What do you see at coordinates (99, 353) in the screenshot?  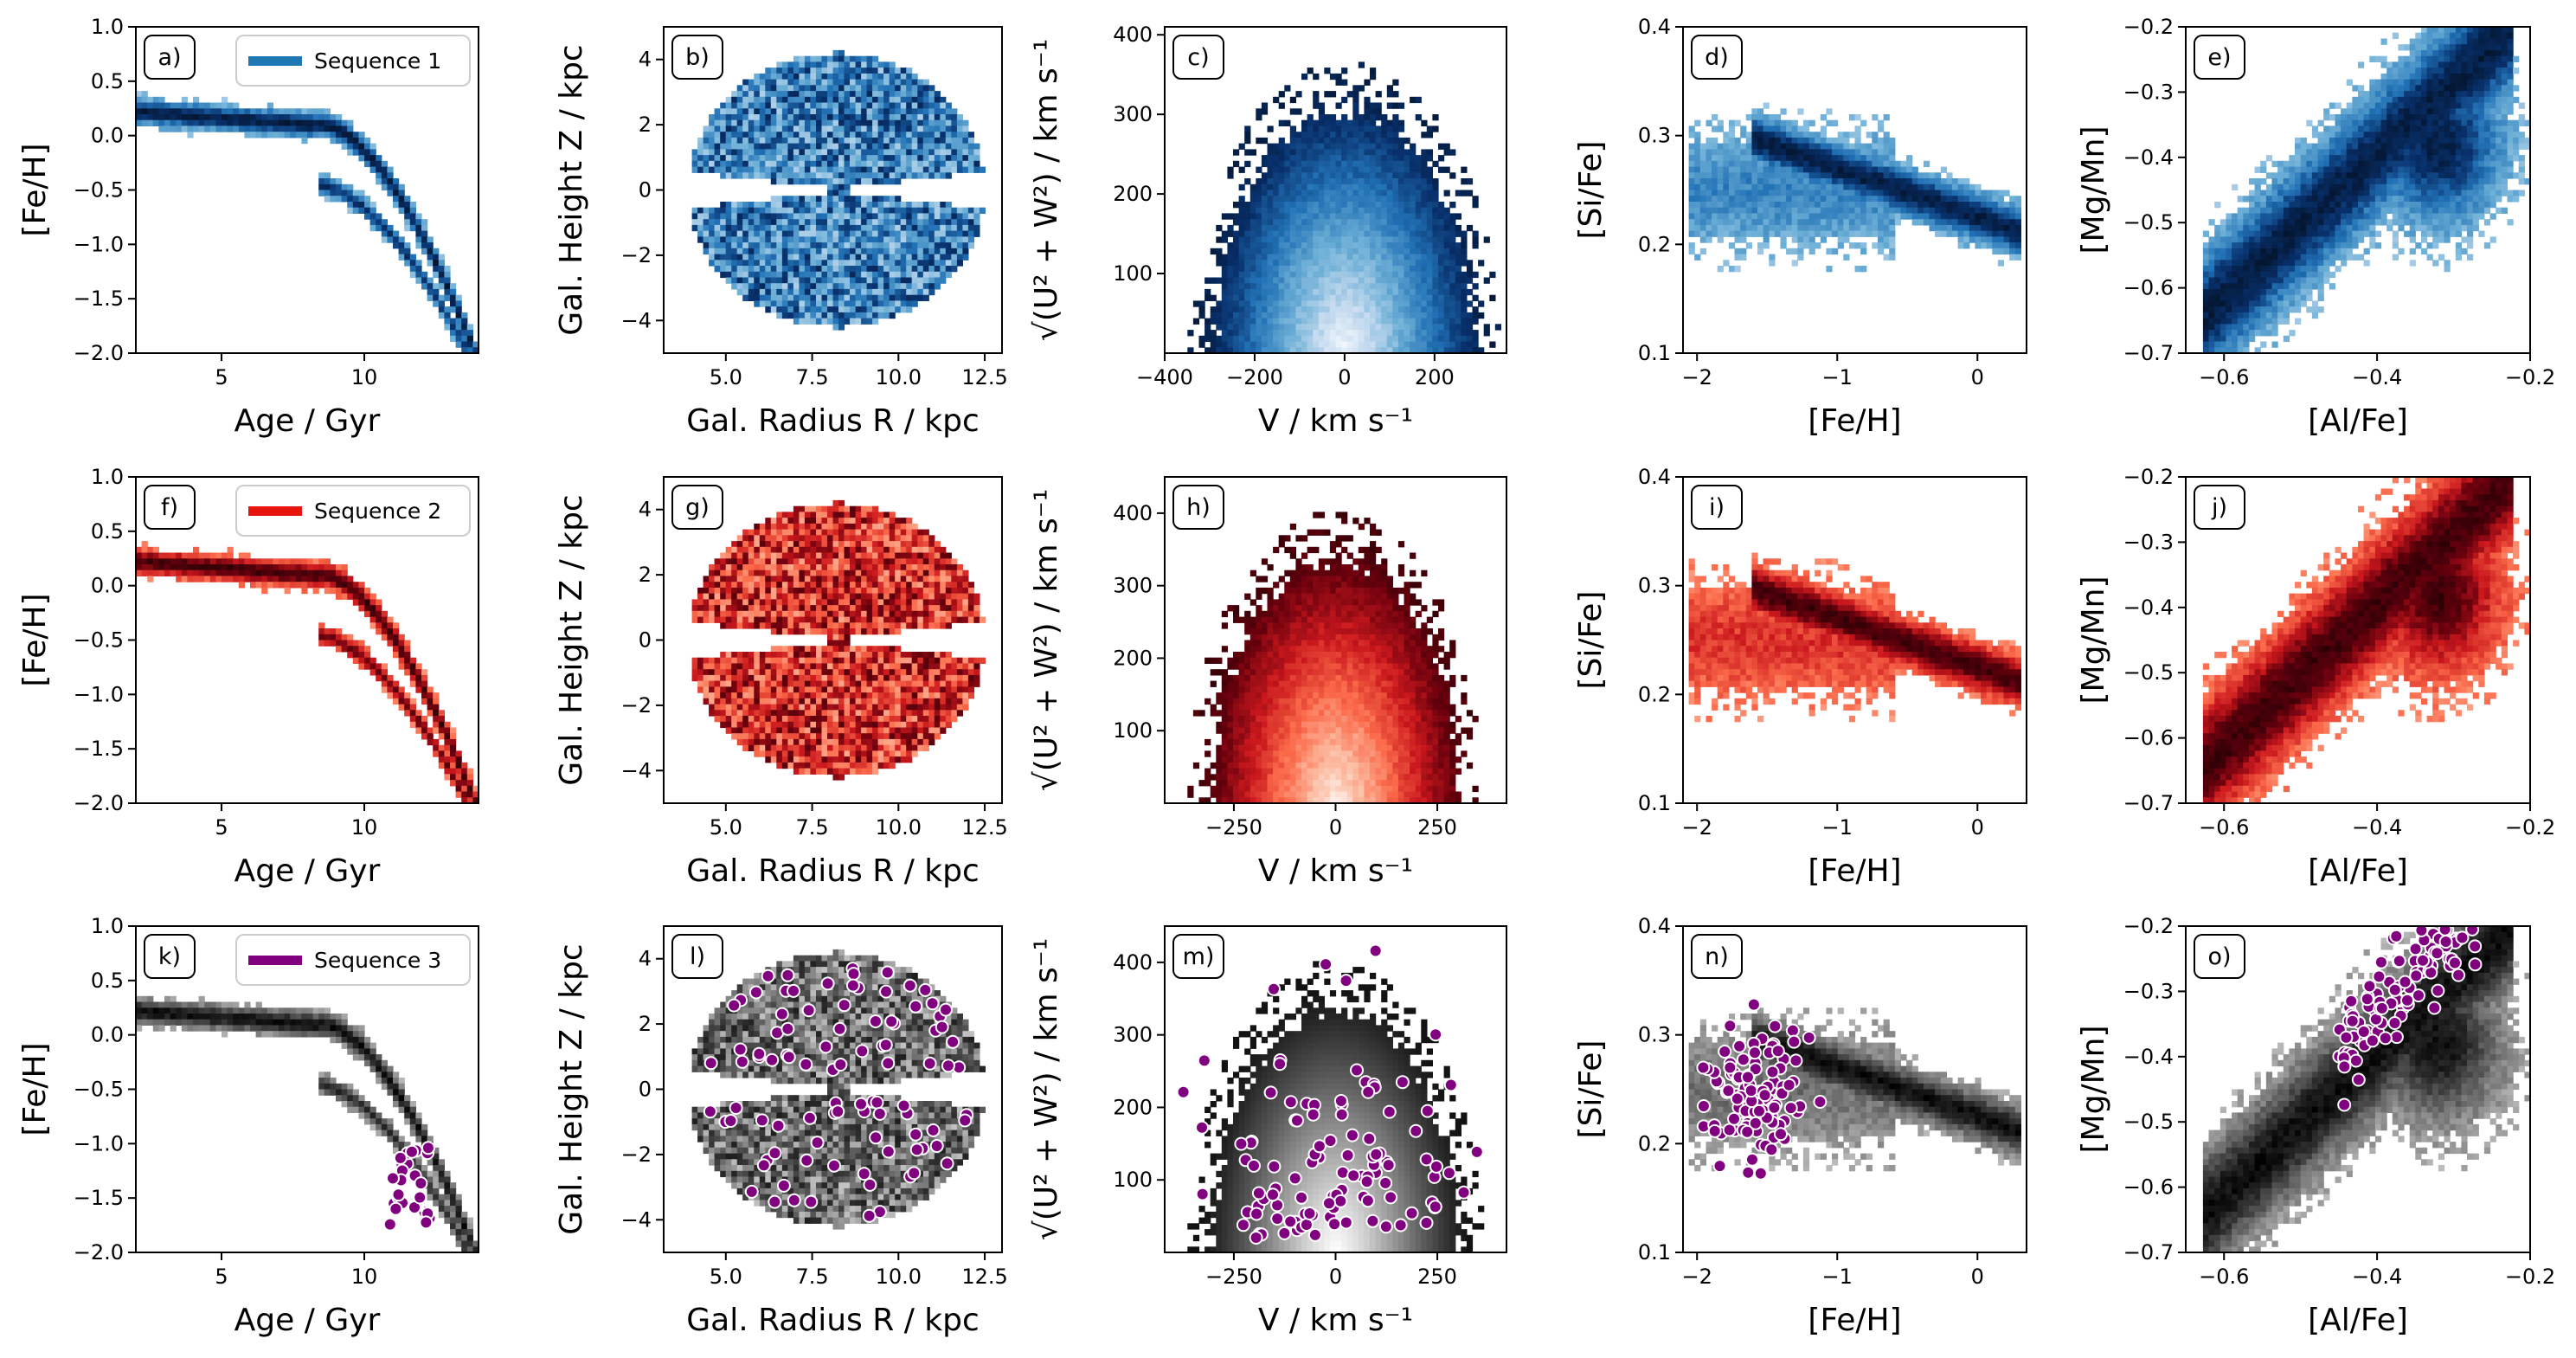 I see `y-tick-label: −2.0` at bounding box center [99, 353].